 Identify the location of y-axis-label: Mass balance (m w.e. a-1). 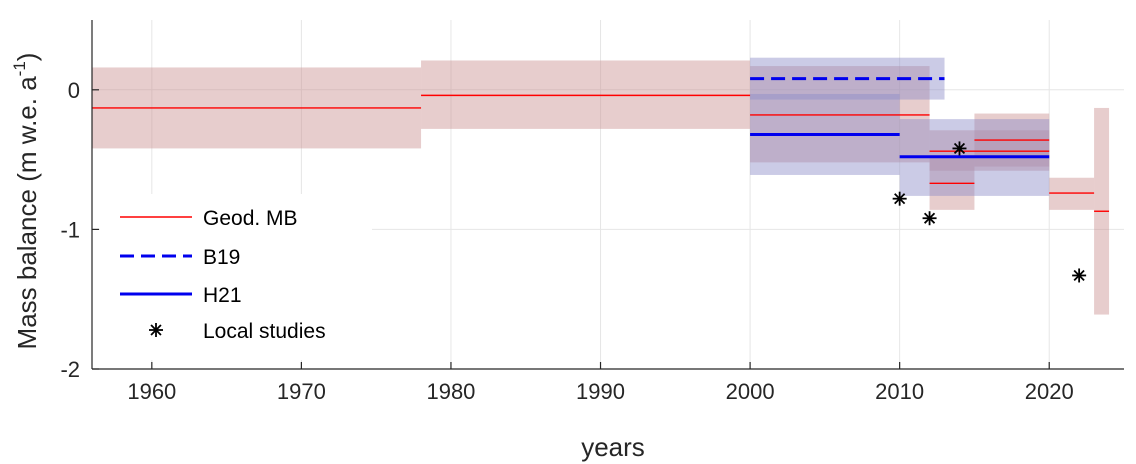
(26, 201).